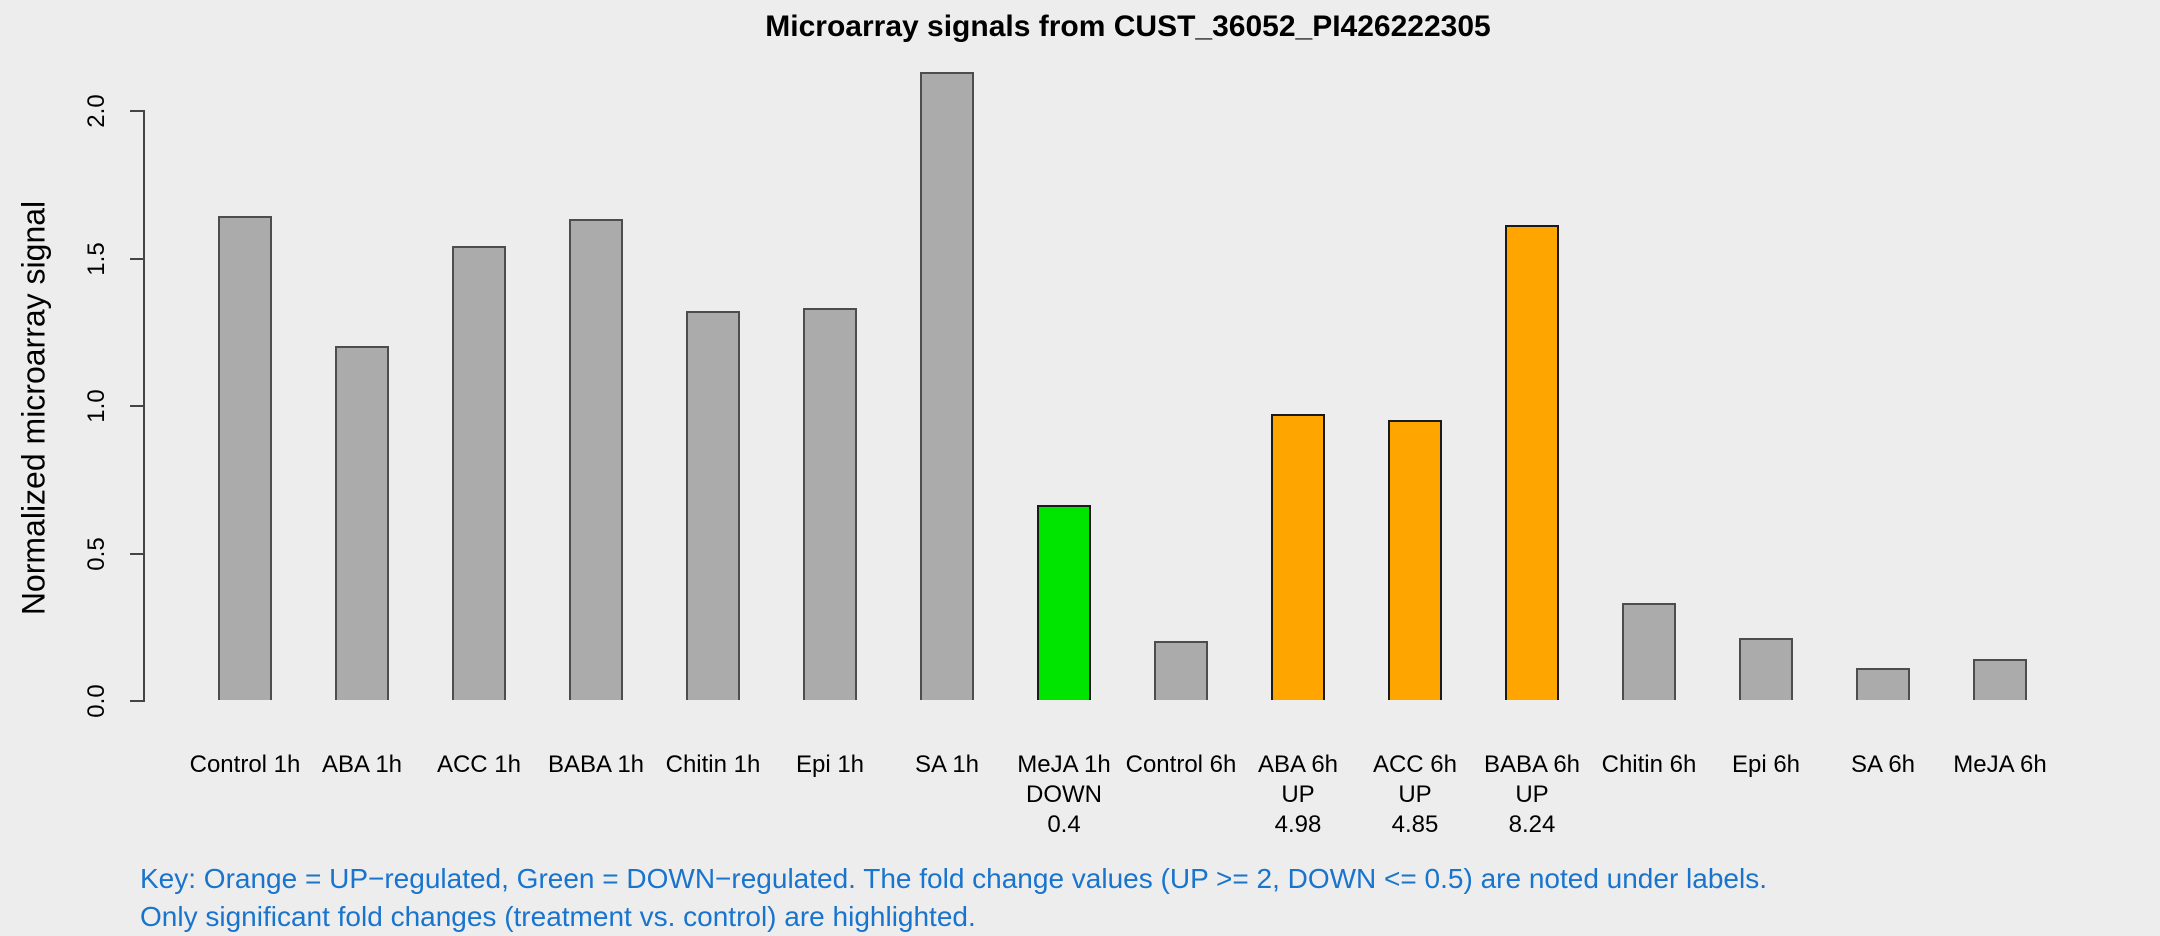 Image resolution: width=2160 pixels, height=936 pixels. I want to click on x-label-chitin-6h: Chitin 6h, so click(1649, 765).